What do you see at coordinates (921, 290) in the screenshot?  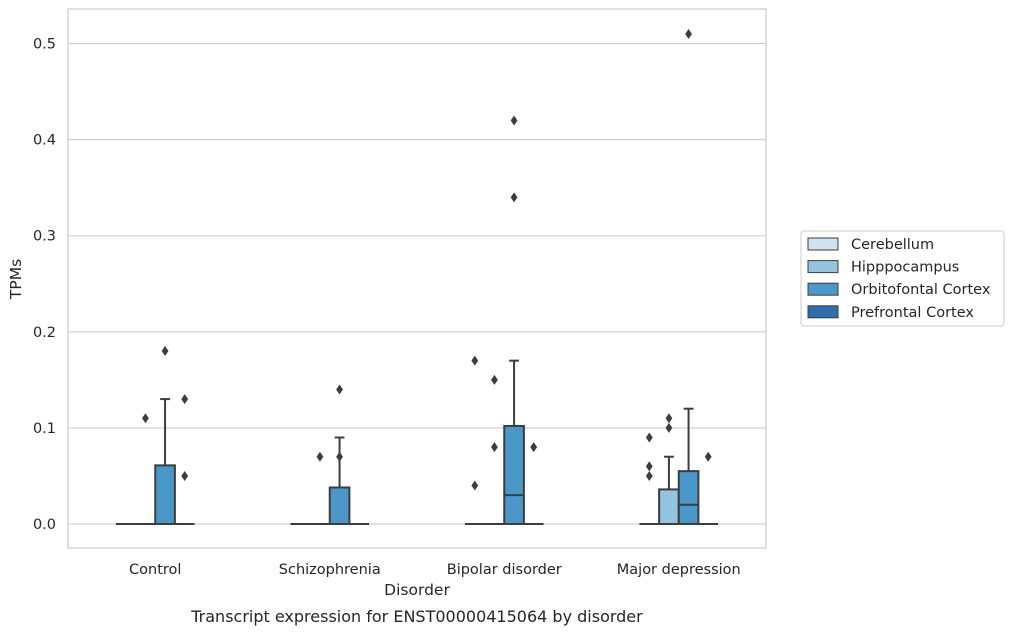 I see `legend-entry: Orbitofontal Cortex` at bounding box center [921, 290].